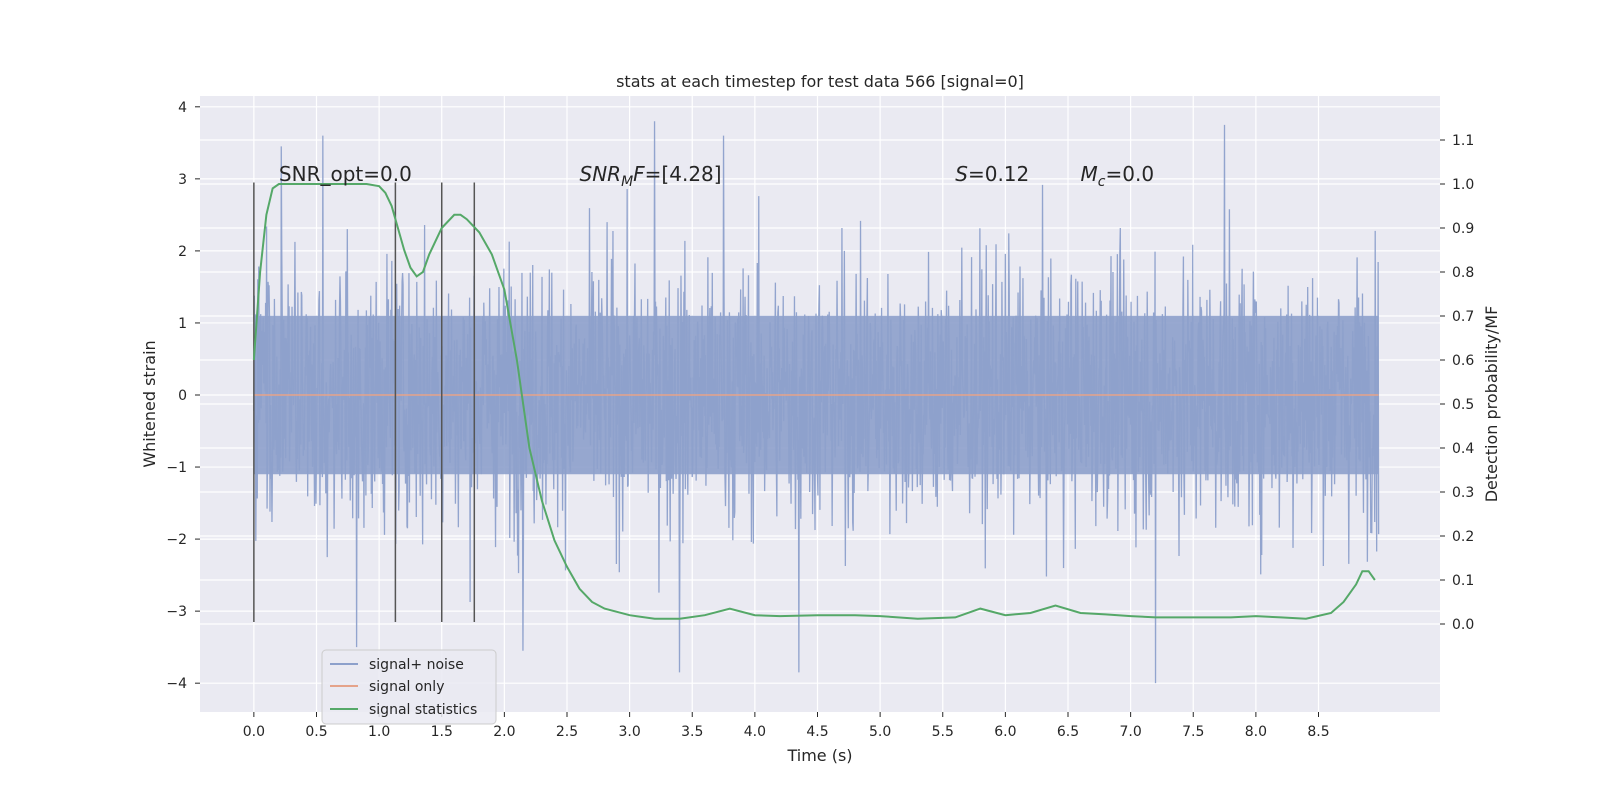 The width and height of the screenshot is (1600, 800). I want to click on y-right-tick-label: 0.4, so click(1463, 449).